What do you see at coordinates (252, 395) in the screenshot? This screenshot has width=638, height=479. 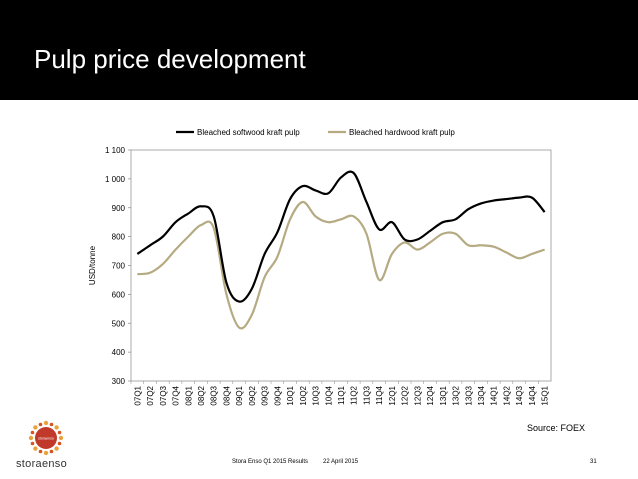 I see `x-tick-label: 09Q2` at bounding box center [252, 395].